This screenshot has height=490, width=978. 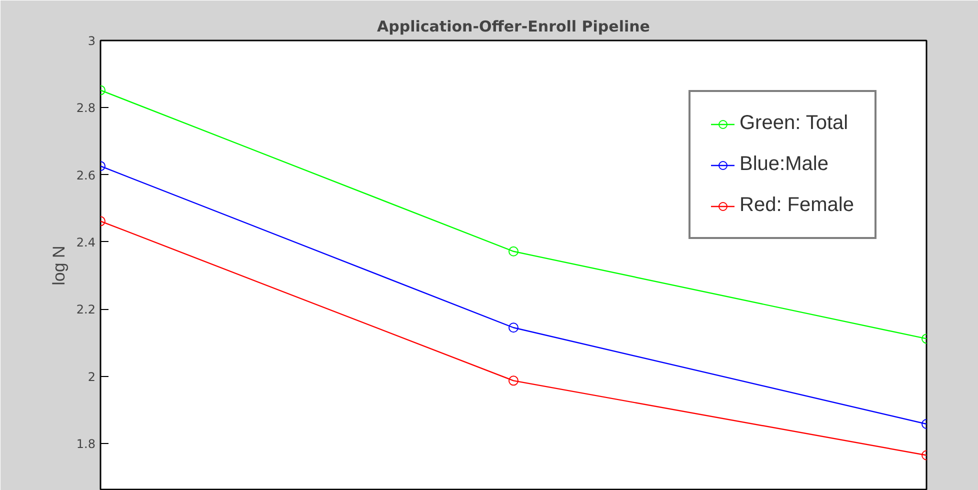 What do you see at coordinates (513, 27) in the screenshot?
I see `chart-title: Application-Offer-Enroll Pipeline` at bounding box center [513, 27].